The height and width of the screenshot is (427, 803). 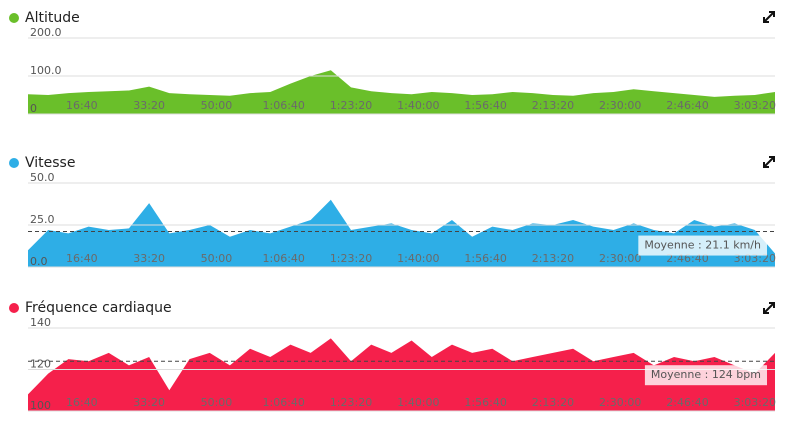 I want to click on y-tick-label: 100.0, so click(x=46, y=70).